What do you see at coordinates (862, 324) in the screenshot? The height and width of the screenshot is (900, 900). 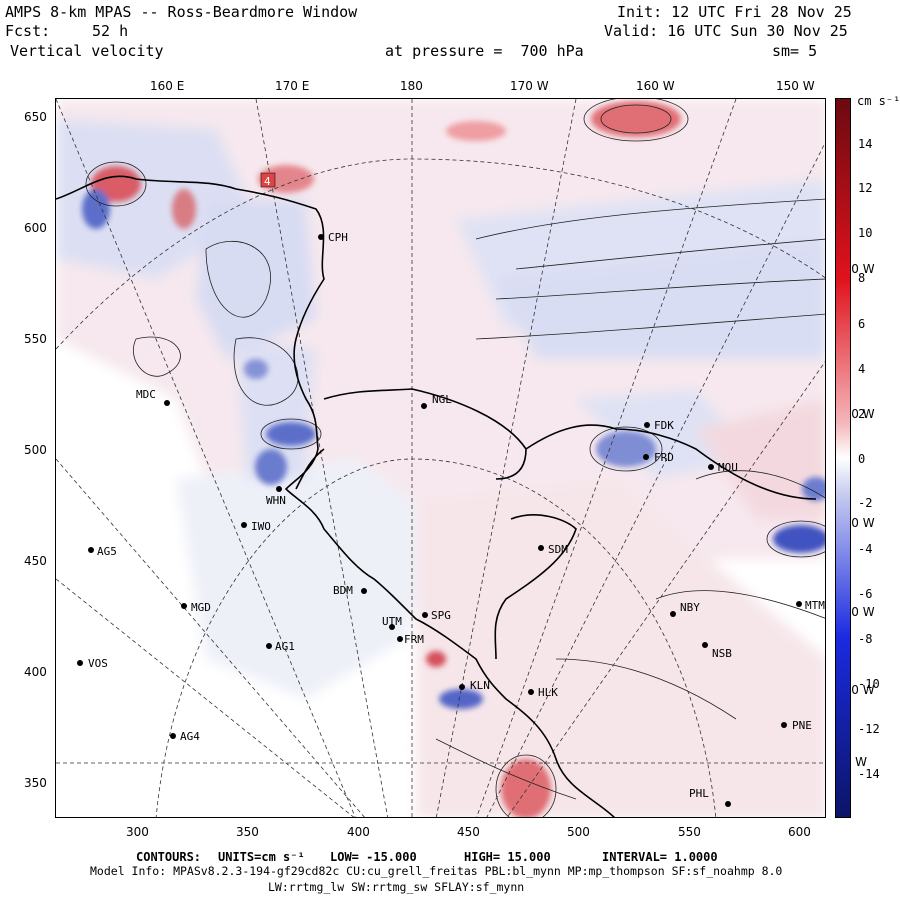 I see `cbar-tick-6: 6` at bounding box center [862, 324].